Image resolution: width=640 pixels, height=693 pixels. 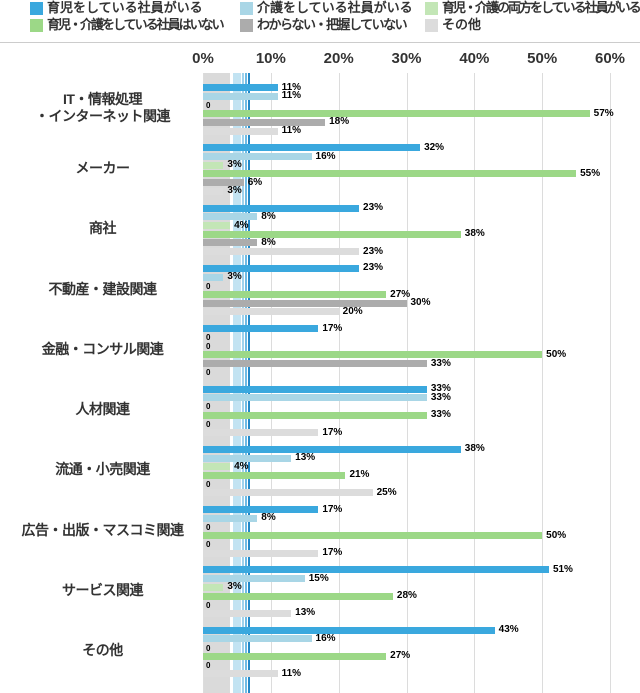 What do you see at coordinates (102, 108) in the screenshot?
I see `category-label: IT・情報処理 ・インターネット関連` at bounding box center [102, 108].